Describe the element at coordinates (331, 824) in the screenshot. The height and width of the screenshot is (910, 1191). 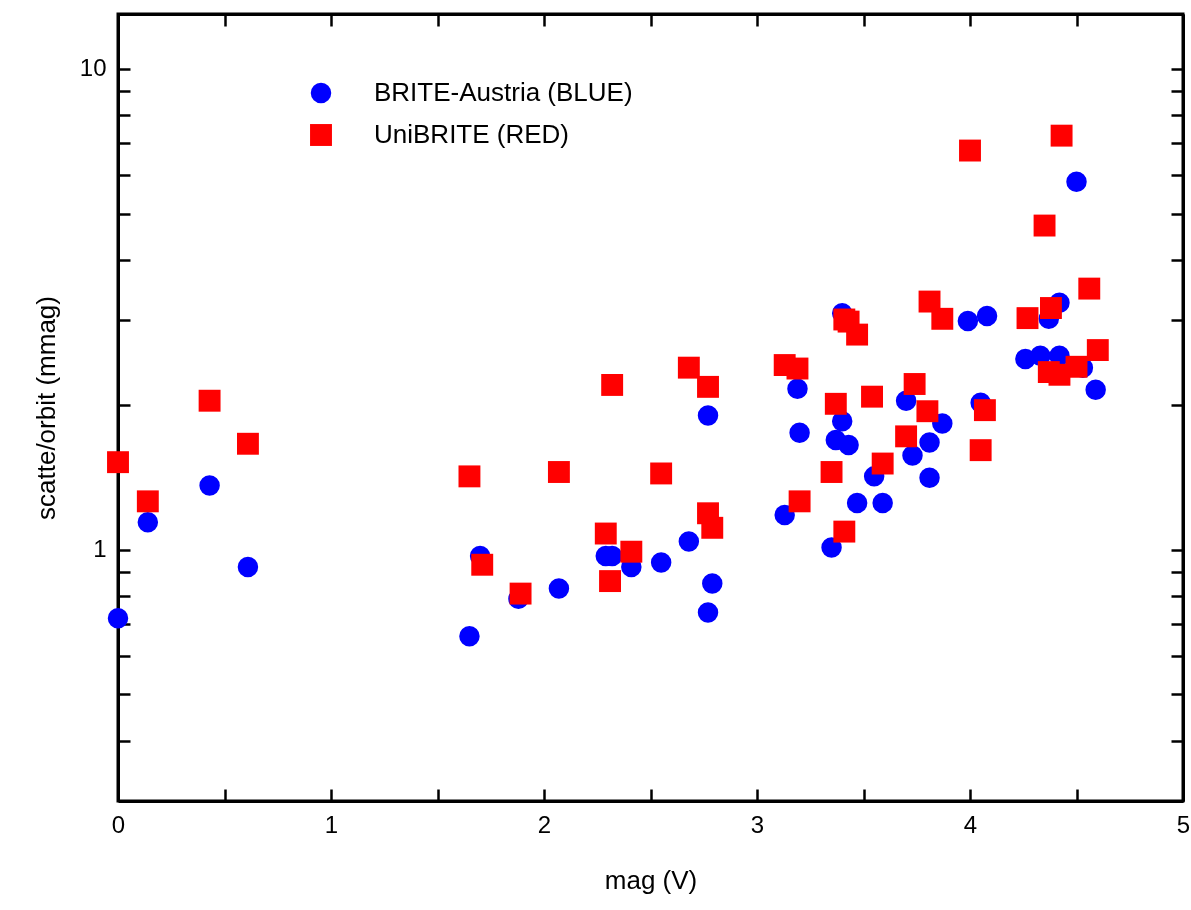
I see `x-tick-label: 1` at that location.